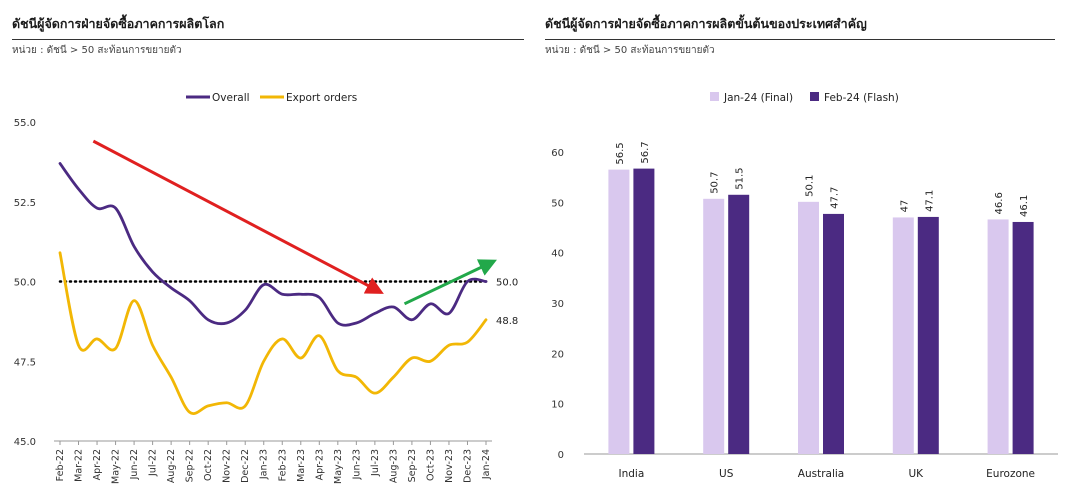 The height and width of the screenshot is (496, 1068). Describe the element at coordinates (356, 464) in the screenshot. I see `x-tick-label: Jun-23` at that location.